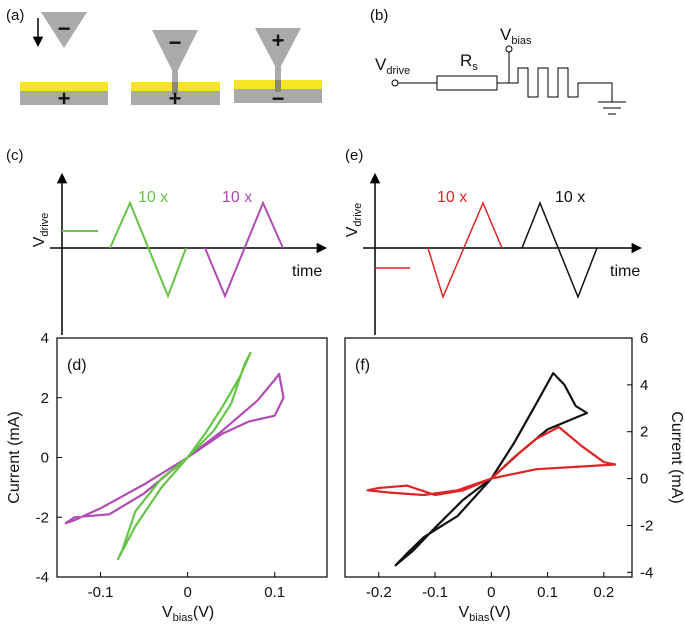 This screenshot has width=685, height=628. I want to click on wire, so click(454, 68).